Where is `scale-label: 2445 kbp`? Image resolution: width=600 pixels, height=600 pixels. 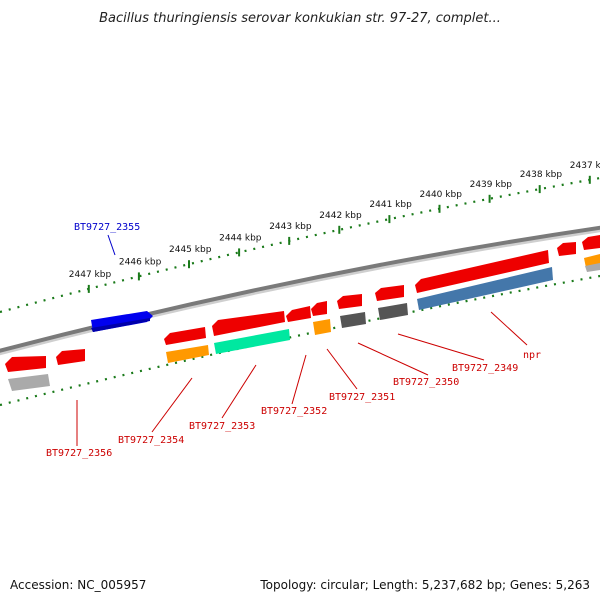 scale-label: 2445 kbp is located at coordinates (190, 250).